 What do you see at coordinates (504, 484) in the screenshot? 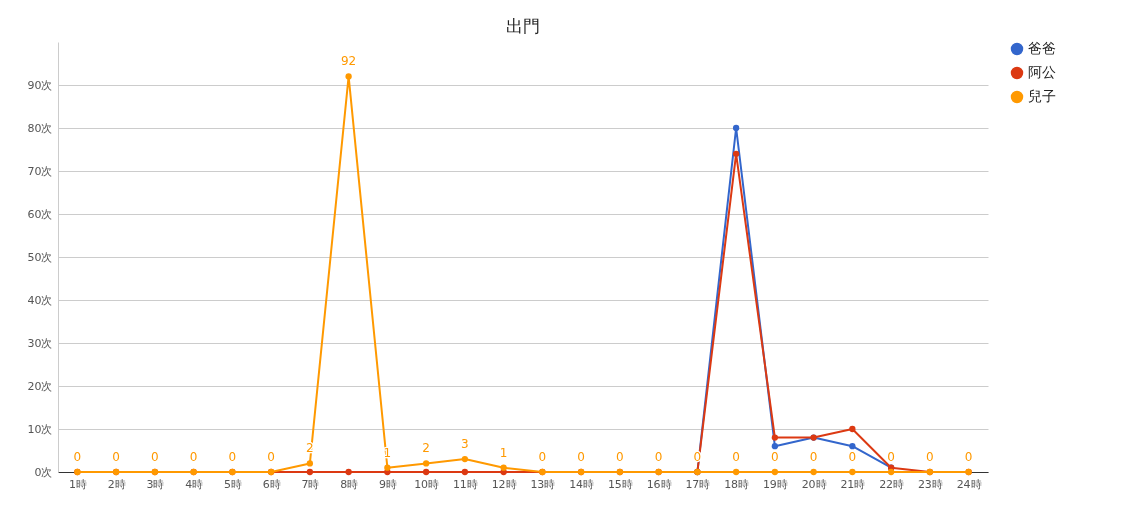
I see `x-tick-label: 12時` at bounding box center [504, 484].